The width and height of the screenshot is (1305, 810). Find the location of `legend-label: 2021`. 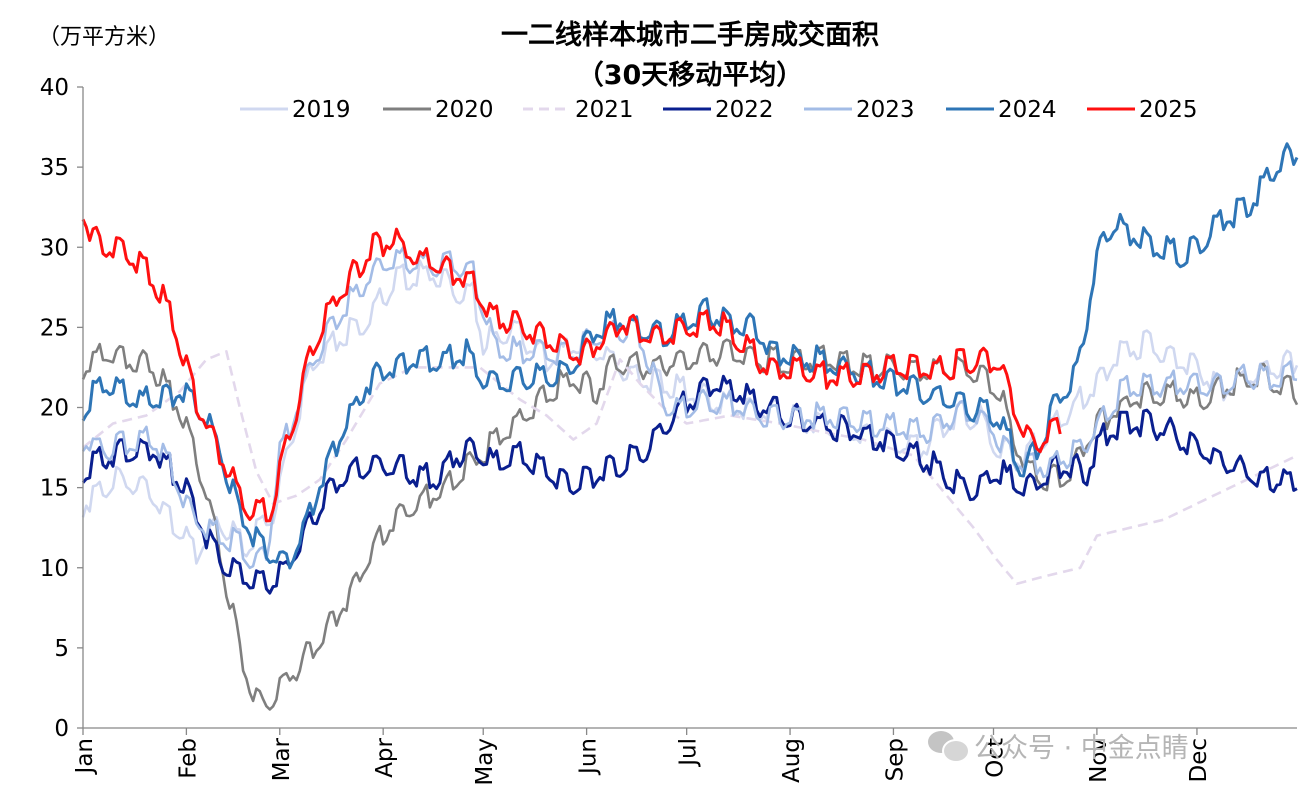

legend-label: 2021 is located at coordinates (604, 110).